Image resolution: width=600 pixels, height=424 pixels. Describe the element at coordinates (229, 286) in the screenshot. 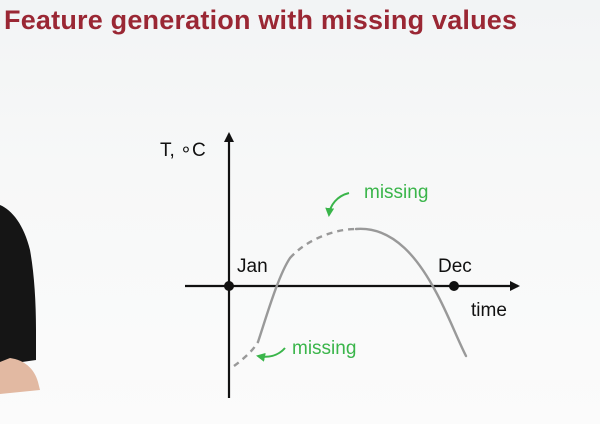

I see `jan-marker` at that location.